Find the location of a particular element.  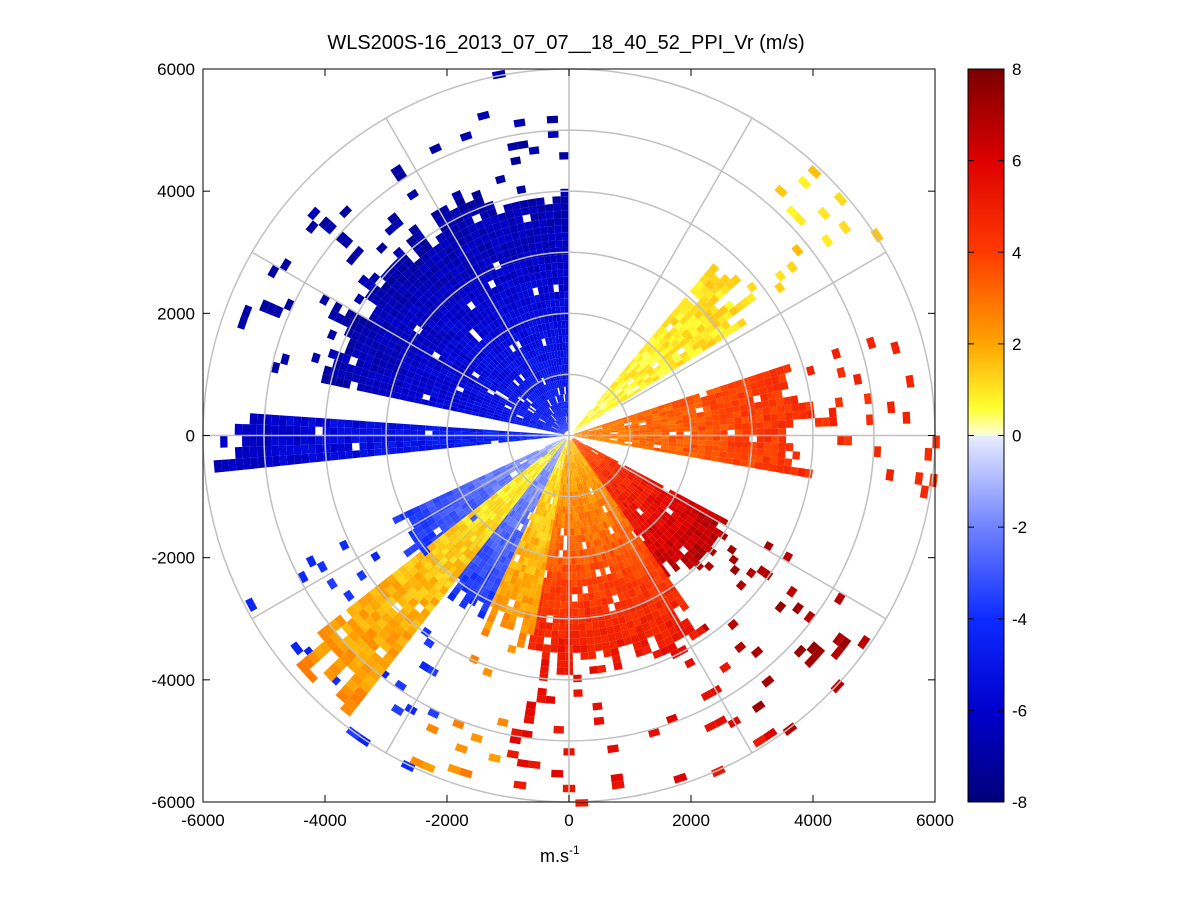

azimuth-spoke is located at coordinates (754, 328).